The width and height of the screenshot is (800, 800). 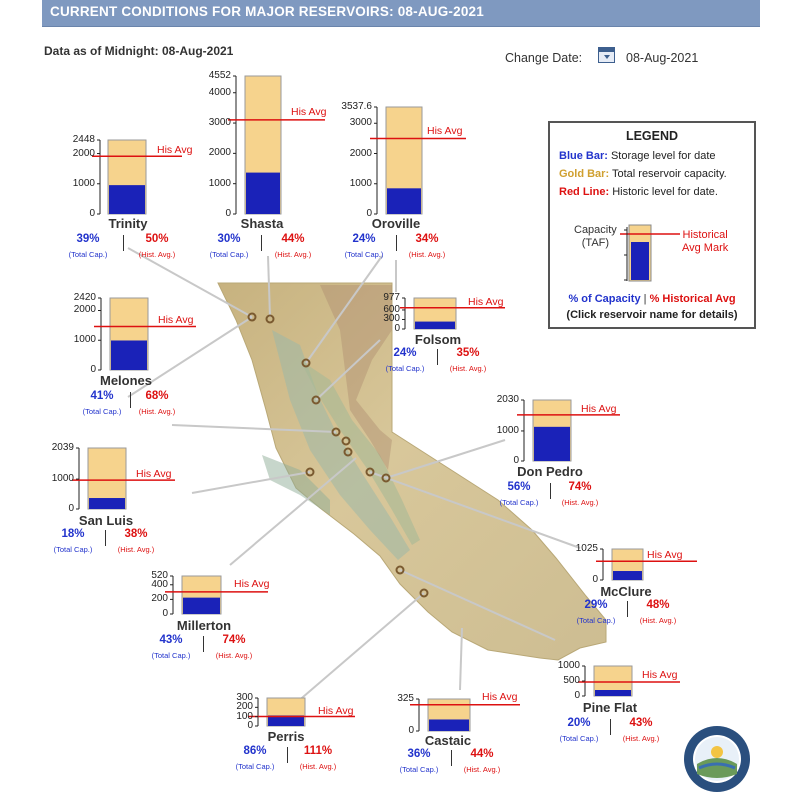 What do you see at coordinates (360, 153) in the screenshot?
I see `oroville-tick-label: 2000` at bounding box center [360, 153].